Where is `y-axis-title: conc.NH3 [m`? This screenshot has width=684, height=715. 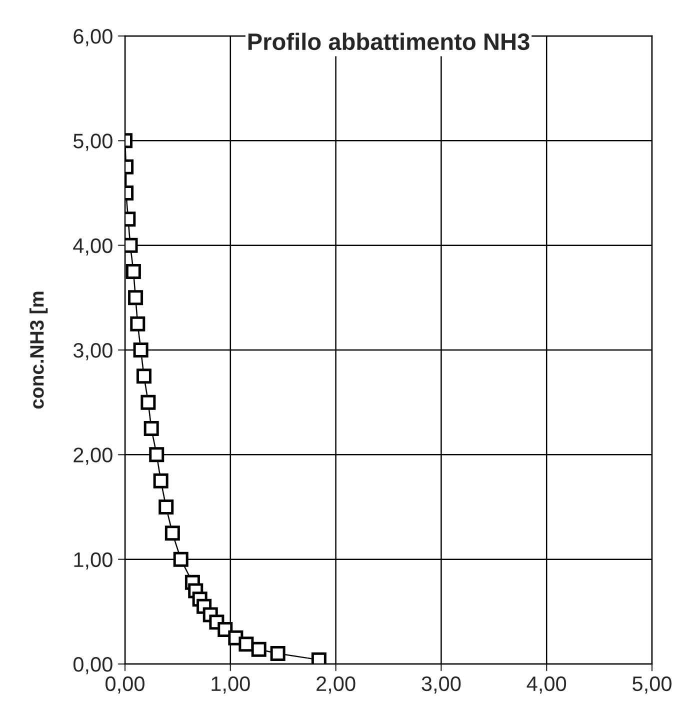
y-axis-title: conc.NH3 [m is located at coordinates (39, 350).